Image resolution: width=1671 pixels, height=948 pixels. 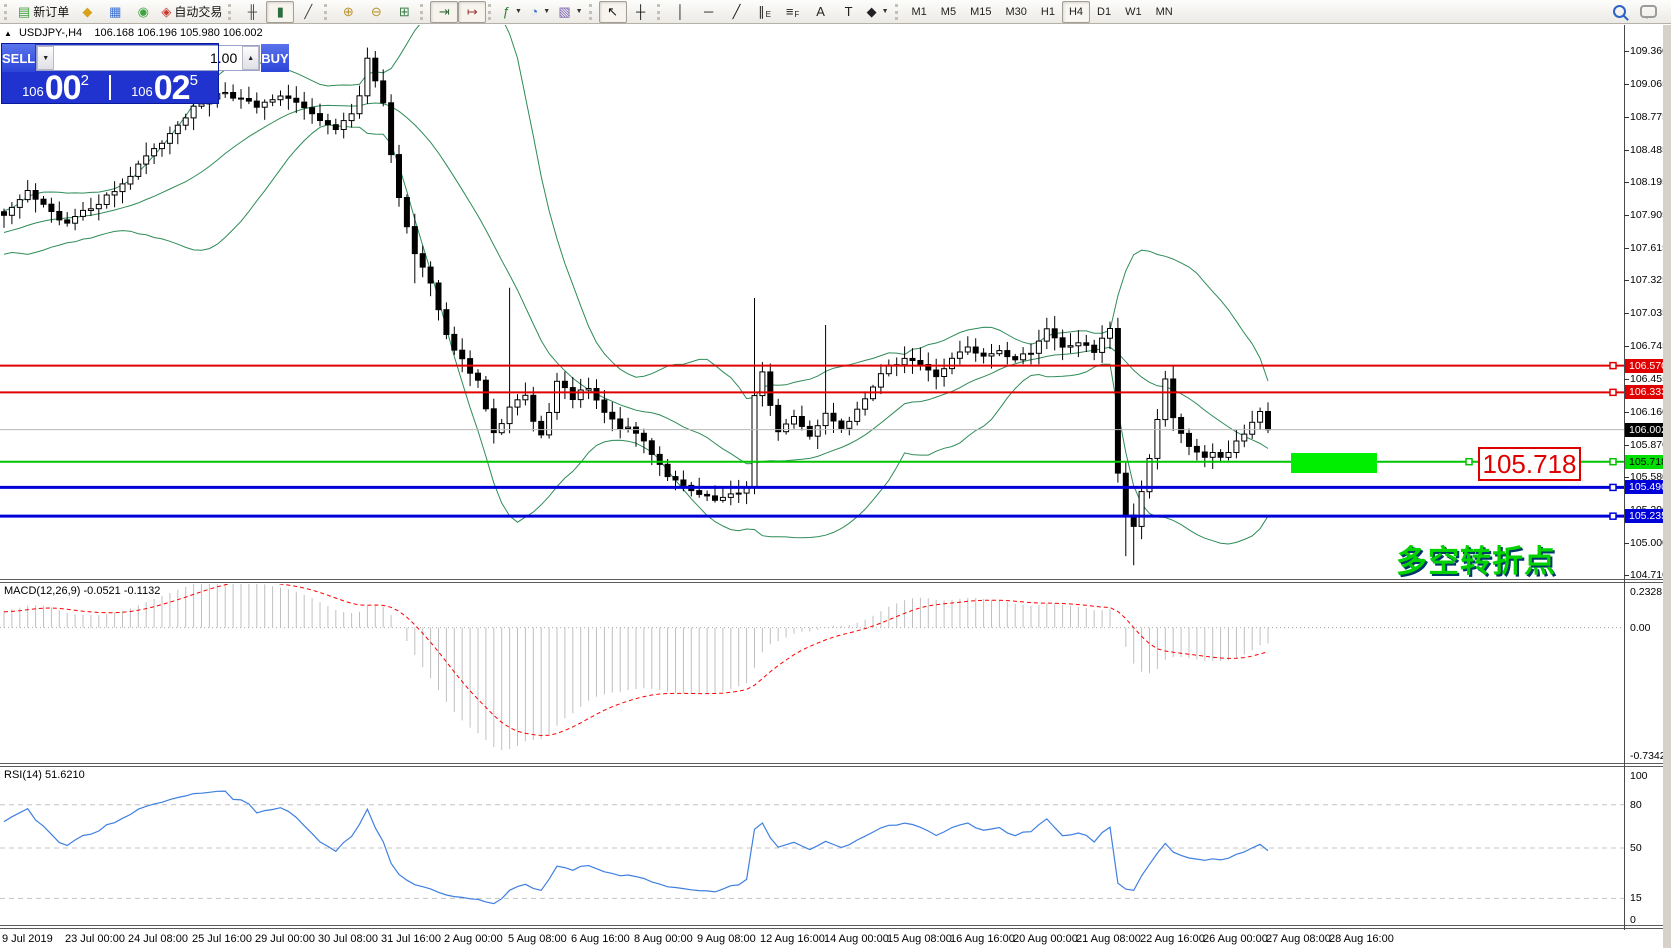 What do you see at coordinates (948, 11) in the screenshot?
I see `timeframe-m5: M5` at bounding box center [948, 11].